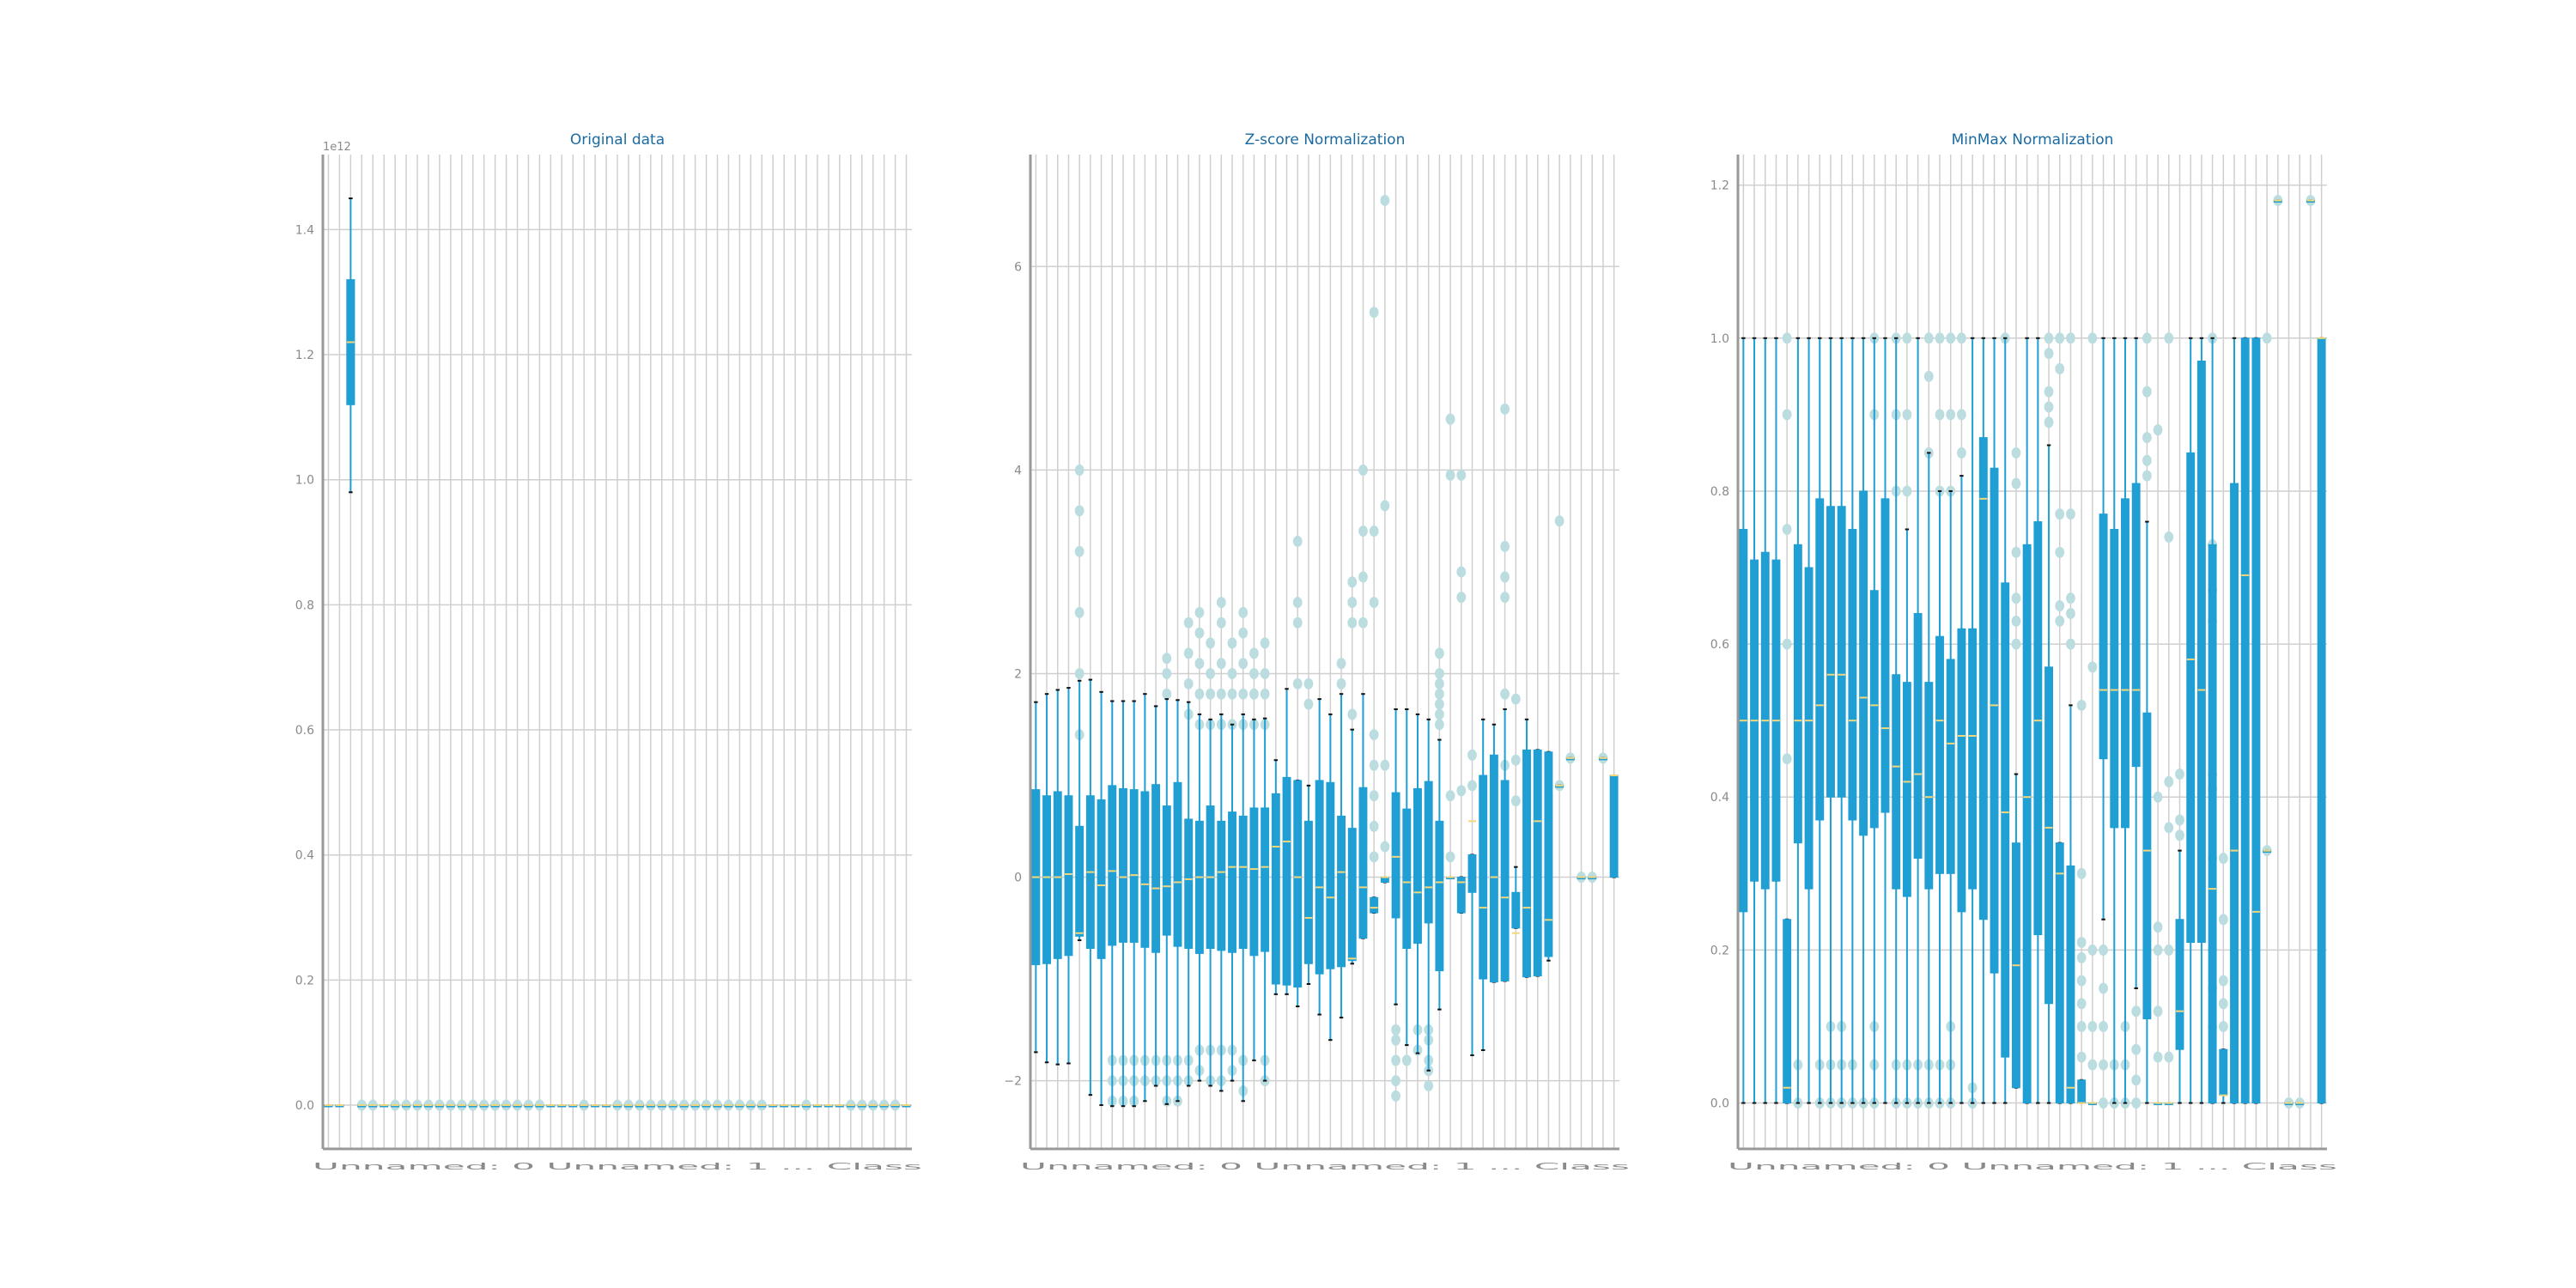 The image size is (2576, 1288). I want to click on y-tick-label: 6, so click(1018, 267).